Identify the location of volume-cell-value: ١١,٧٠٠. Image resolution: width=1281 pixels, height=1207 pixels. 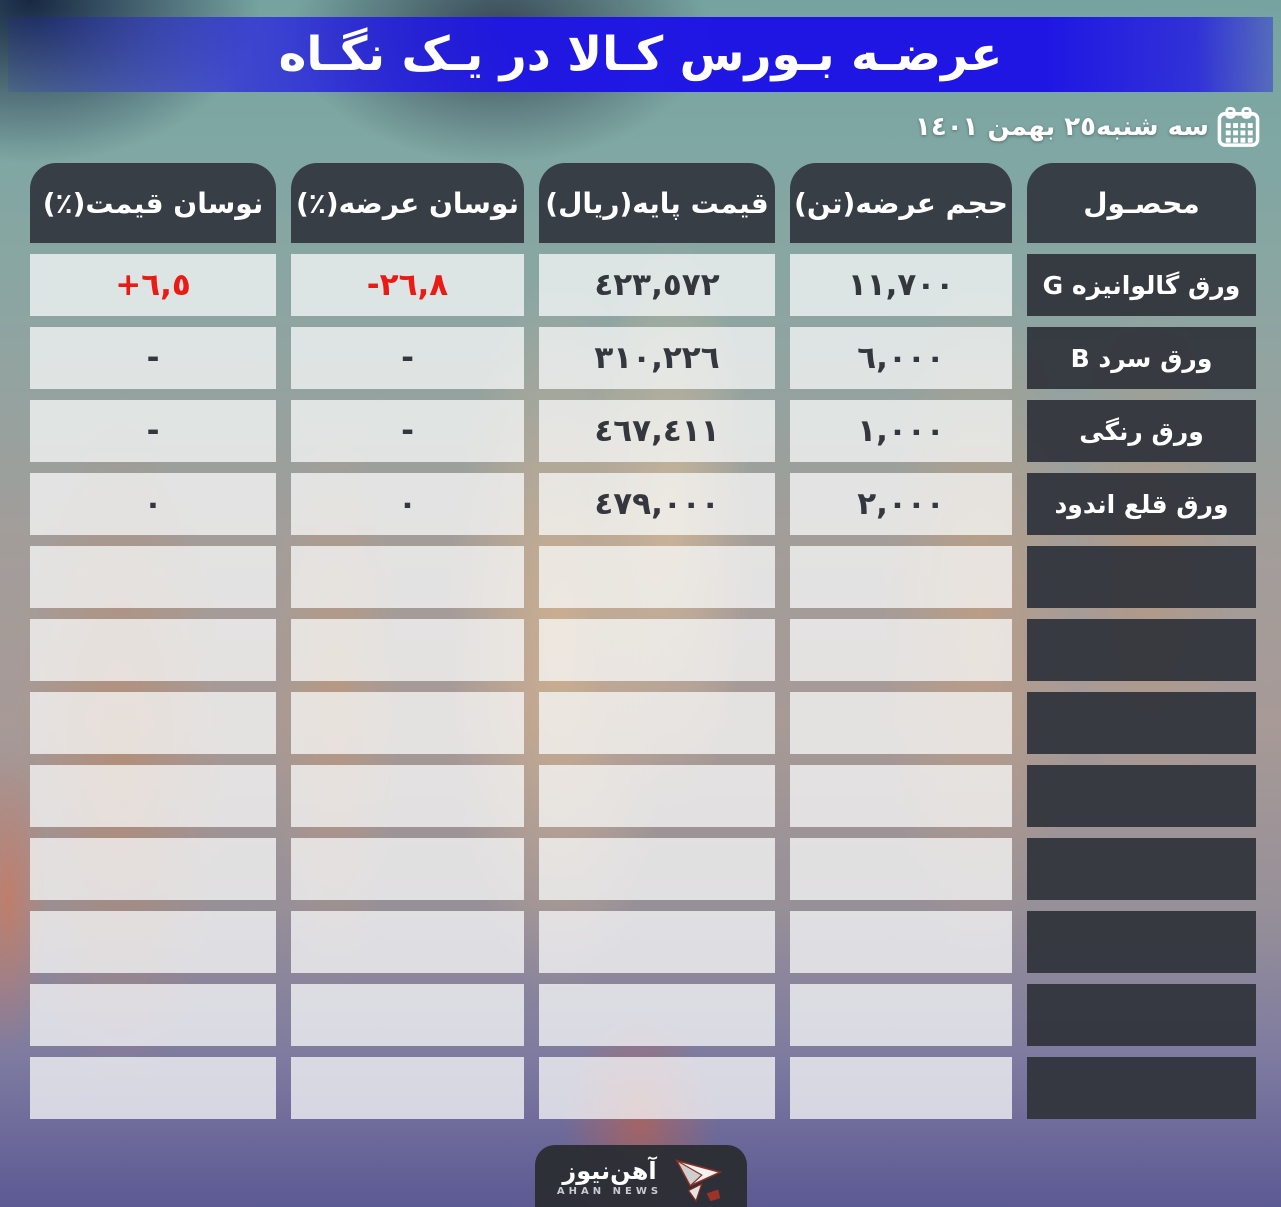
(901, 285).